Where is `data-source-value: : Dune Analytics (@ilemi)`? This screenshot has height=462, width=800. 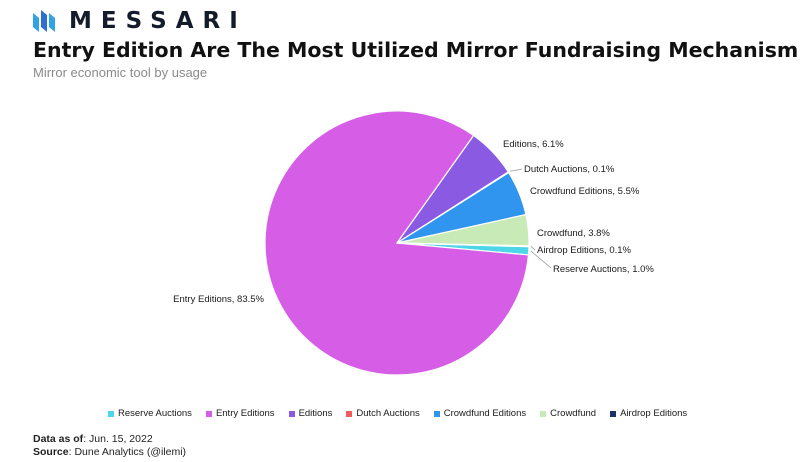 data-source-value: : Dune Analytics (@ilemi) is located at coordinates (127, 452).